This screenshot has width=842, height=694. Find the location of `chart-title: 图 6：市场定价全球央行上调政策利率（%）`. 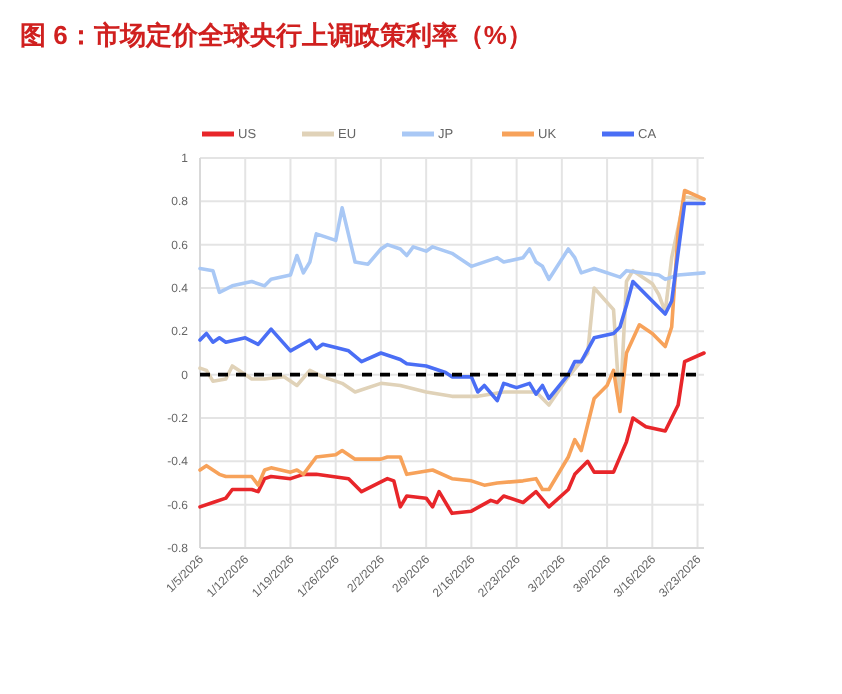

chart-title: 图 6：市场定价全球央行上调政策利率（%） is located at coordinates (276, 35).